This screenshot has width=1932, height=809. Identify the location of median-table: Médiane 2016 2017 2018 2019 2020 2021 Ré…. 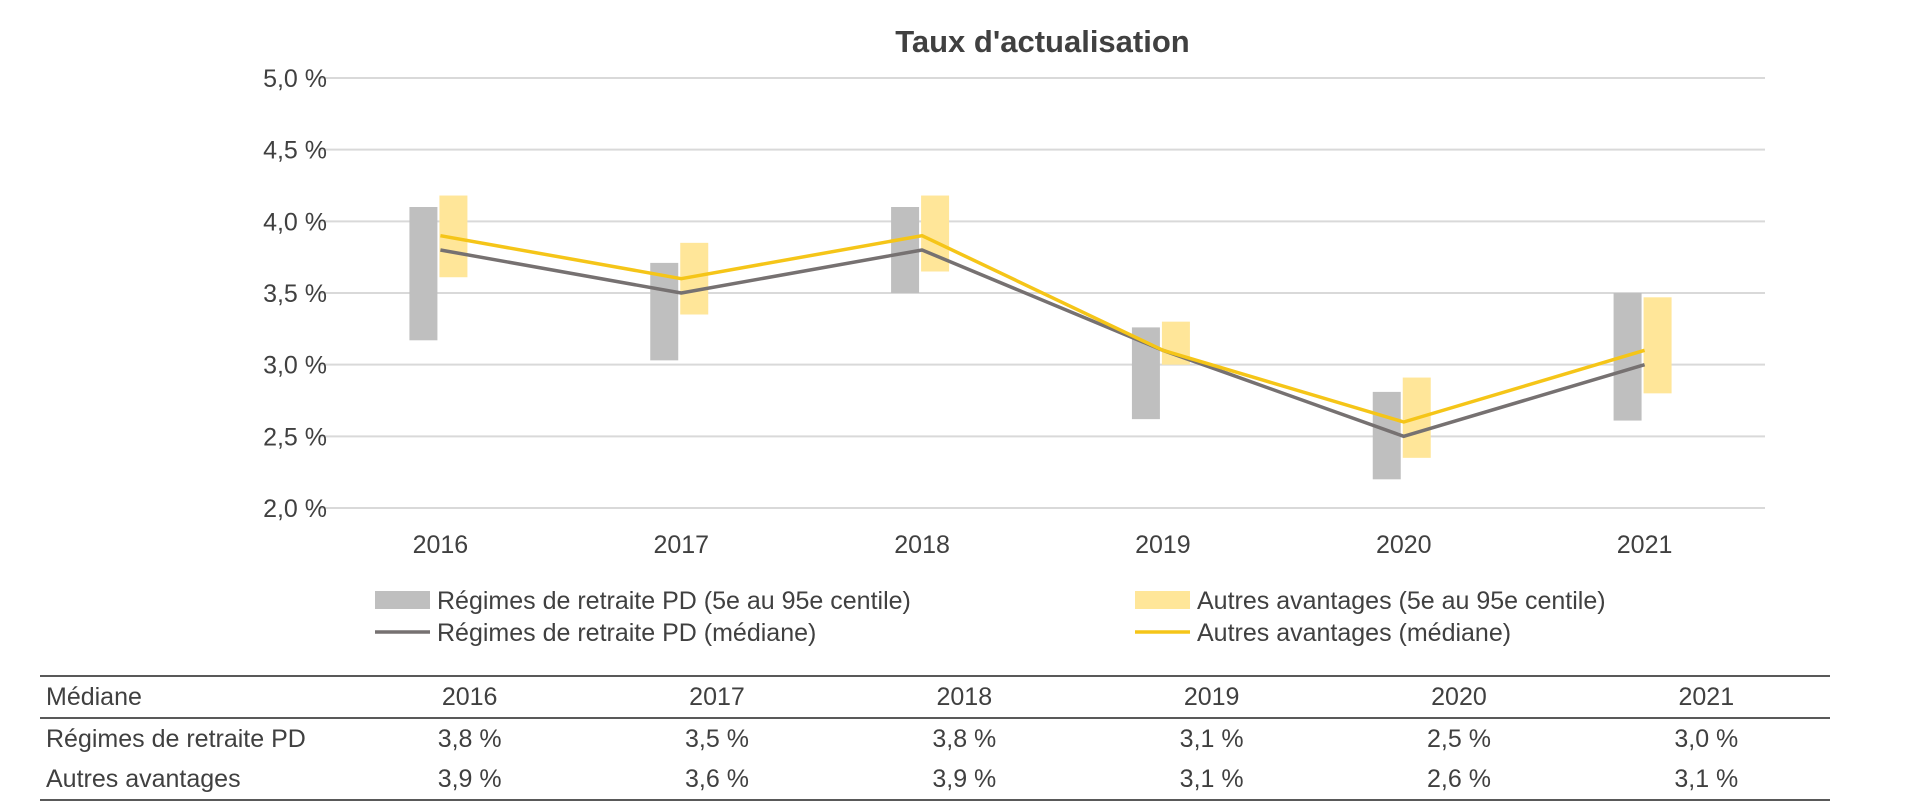
(935, 738).